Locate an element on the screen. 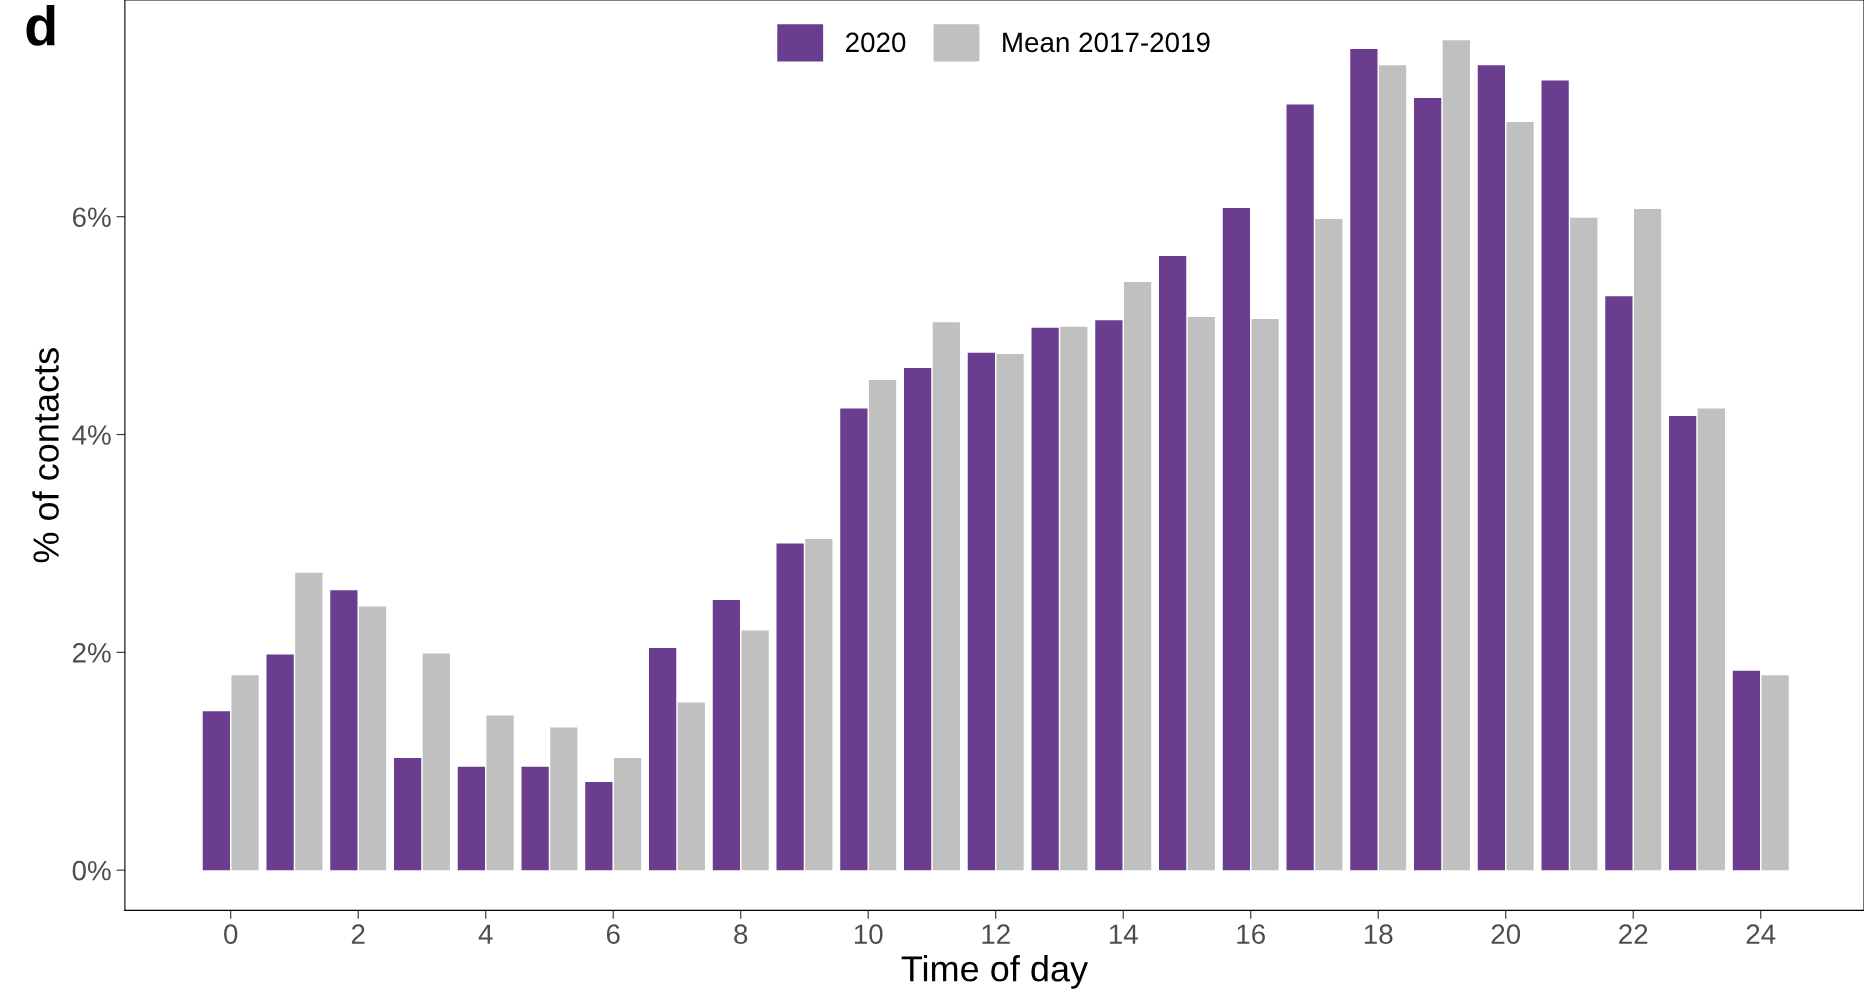  legend-label: Mean 2017-2019 is located at coordinates (1106, 42).